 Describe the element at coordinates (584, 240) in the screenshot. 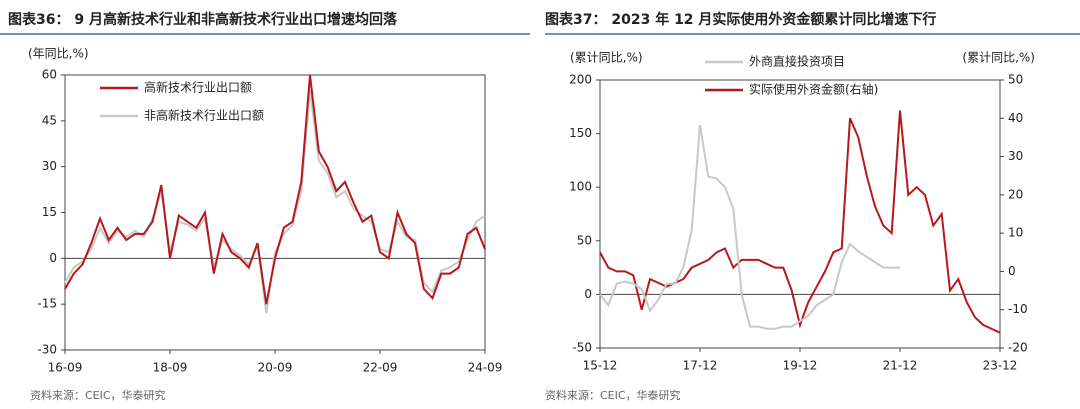

I see `y-tick-label: 50` at that location.